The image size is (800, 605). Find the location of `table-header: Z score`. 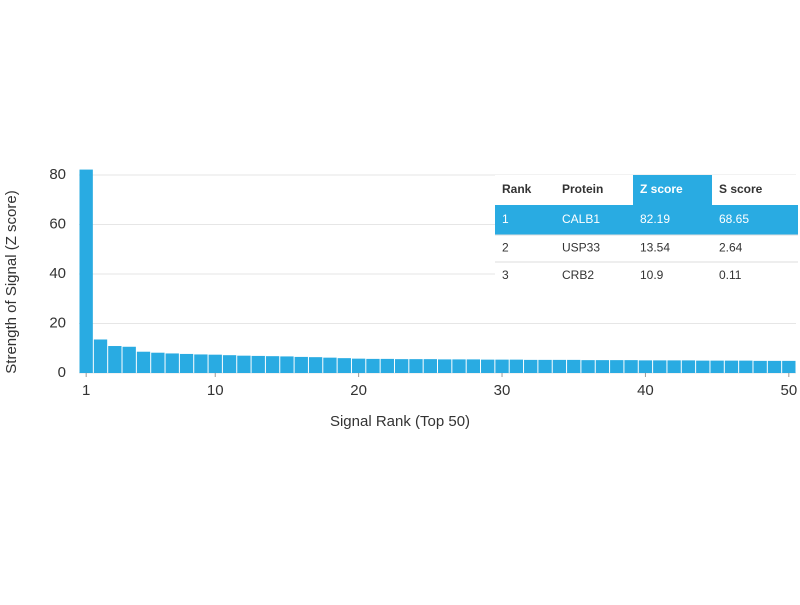

table-header: Z score is located at coordinates (661, 189).